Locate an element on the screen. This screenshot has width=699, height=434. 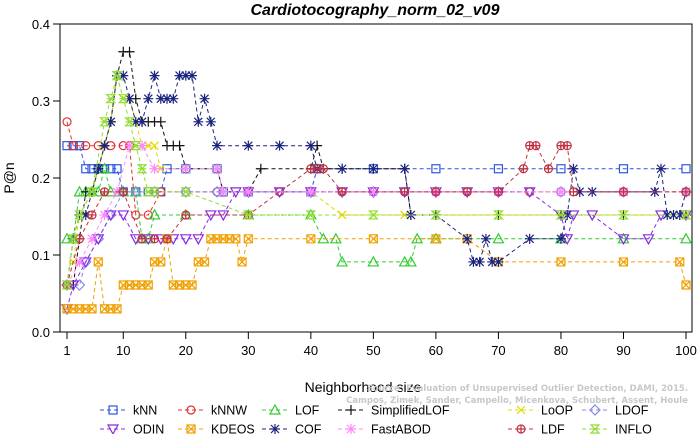
legend-item: SimplifiedLOF is located at coordinates (394, 411).